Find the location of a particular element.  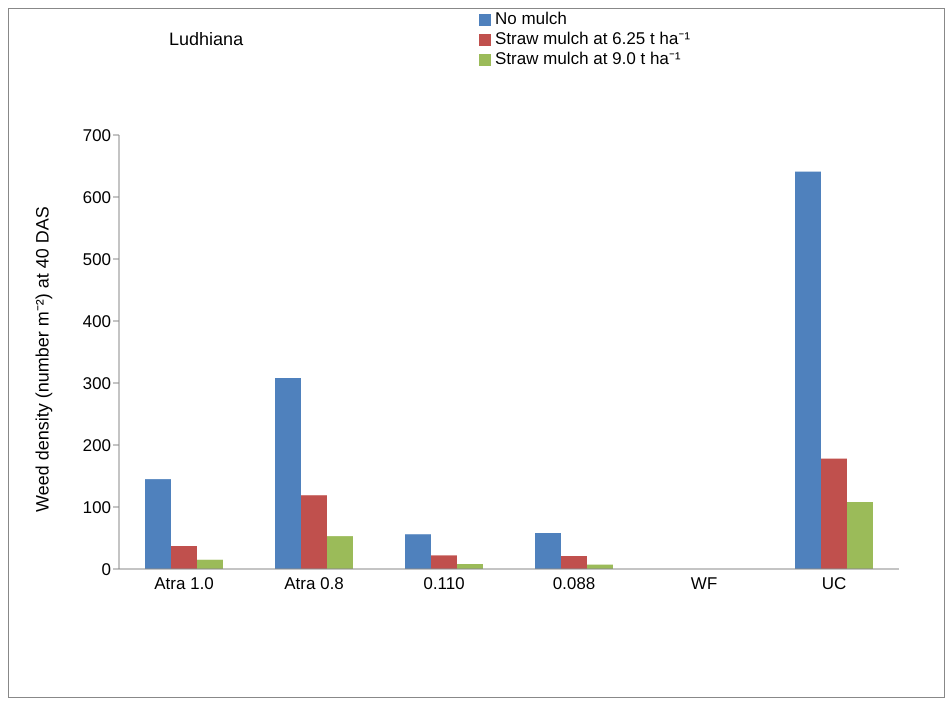

y-tick-label: 100 is located at coordinates (96, 508).